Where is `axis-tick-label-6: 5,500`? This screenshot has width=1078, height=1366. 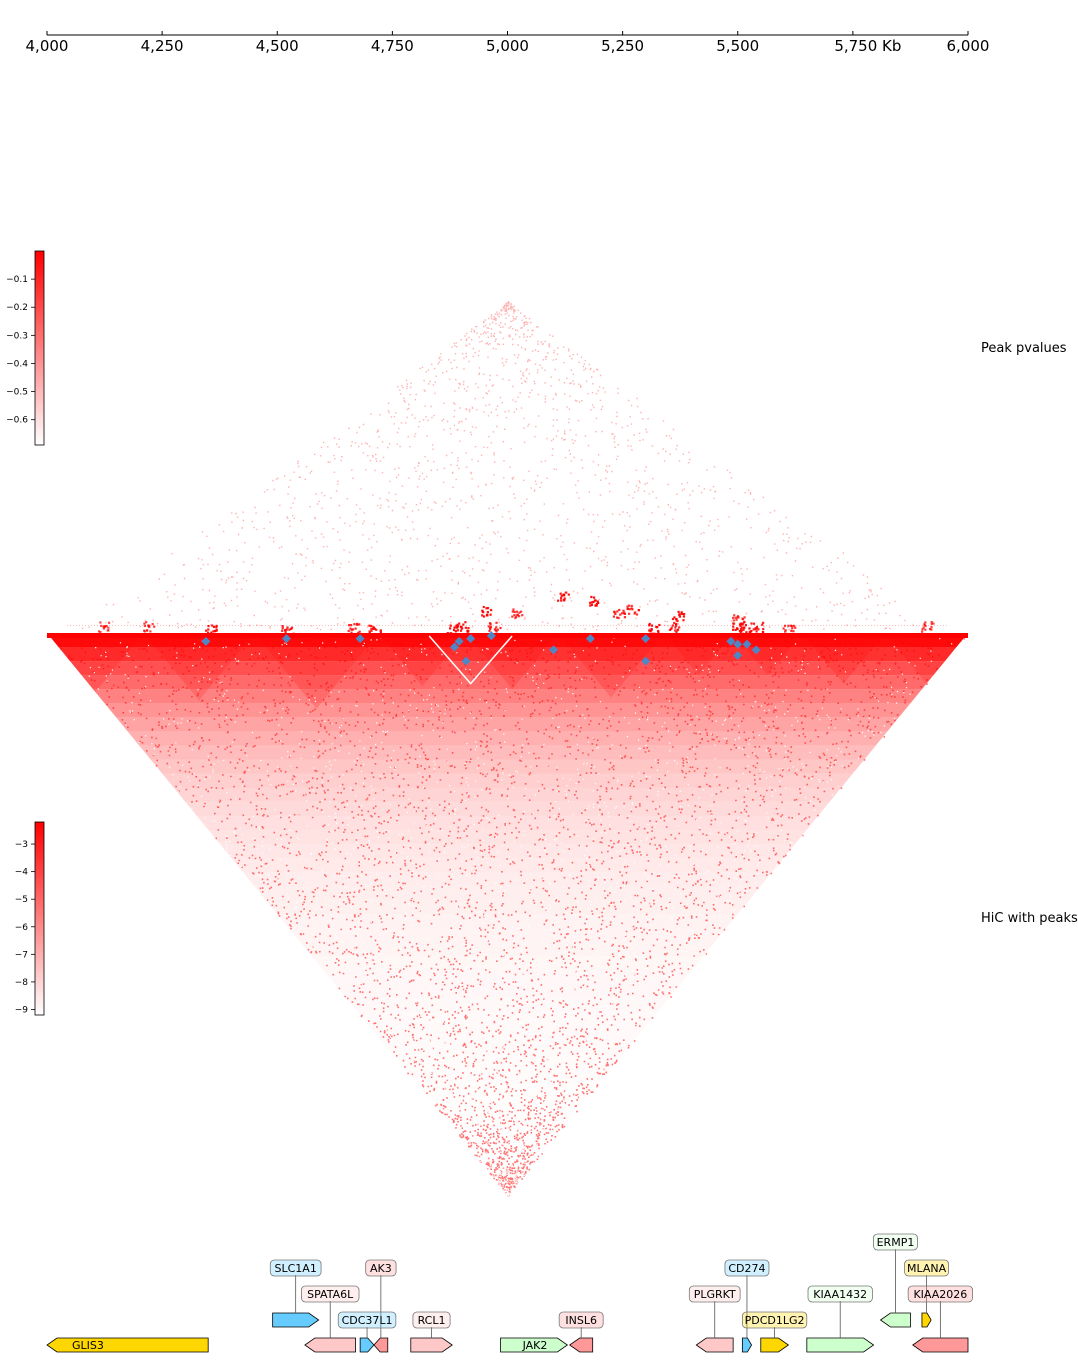
axis-tick-label-6: 5,500 is located at coordinates (737, 46).